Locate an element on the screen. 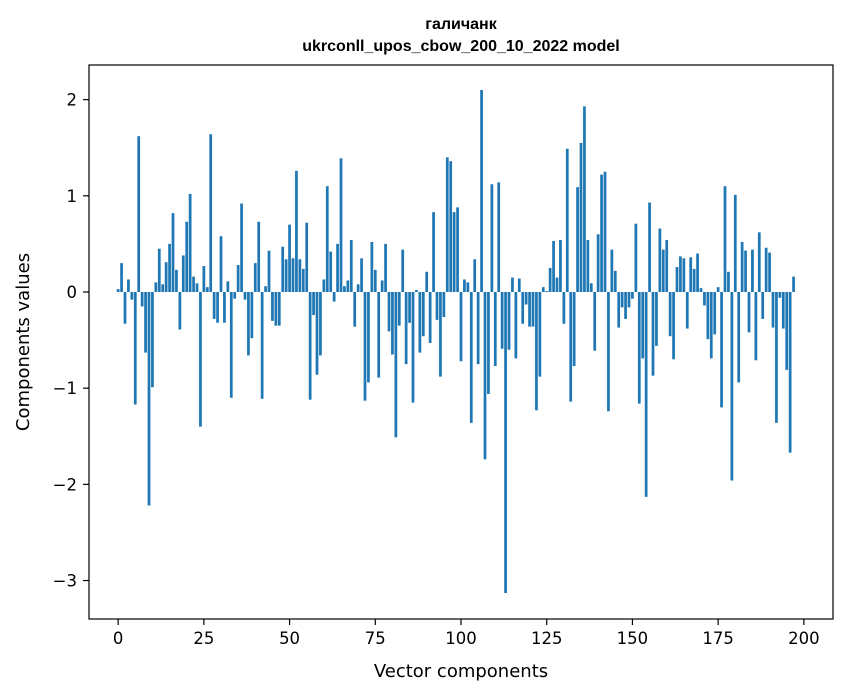  y-tick-label: −1 is located at coordinates (65, 388).